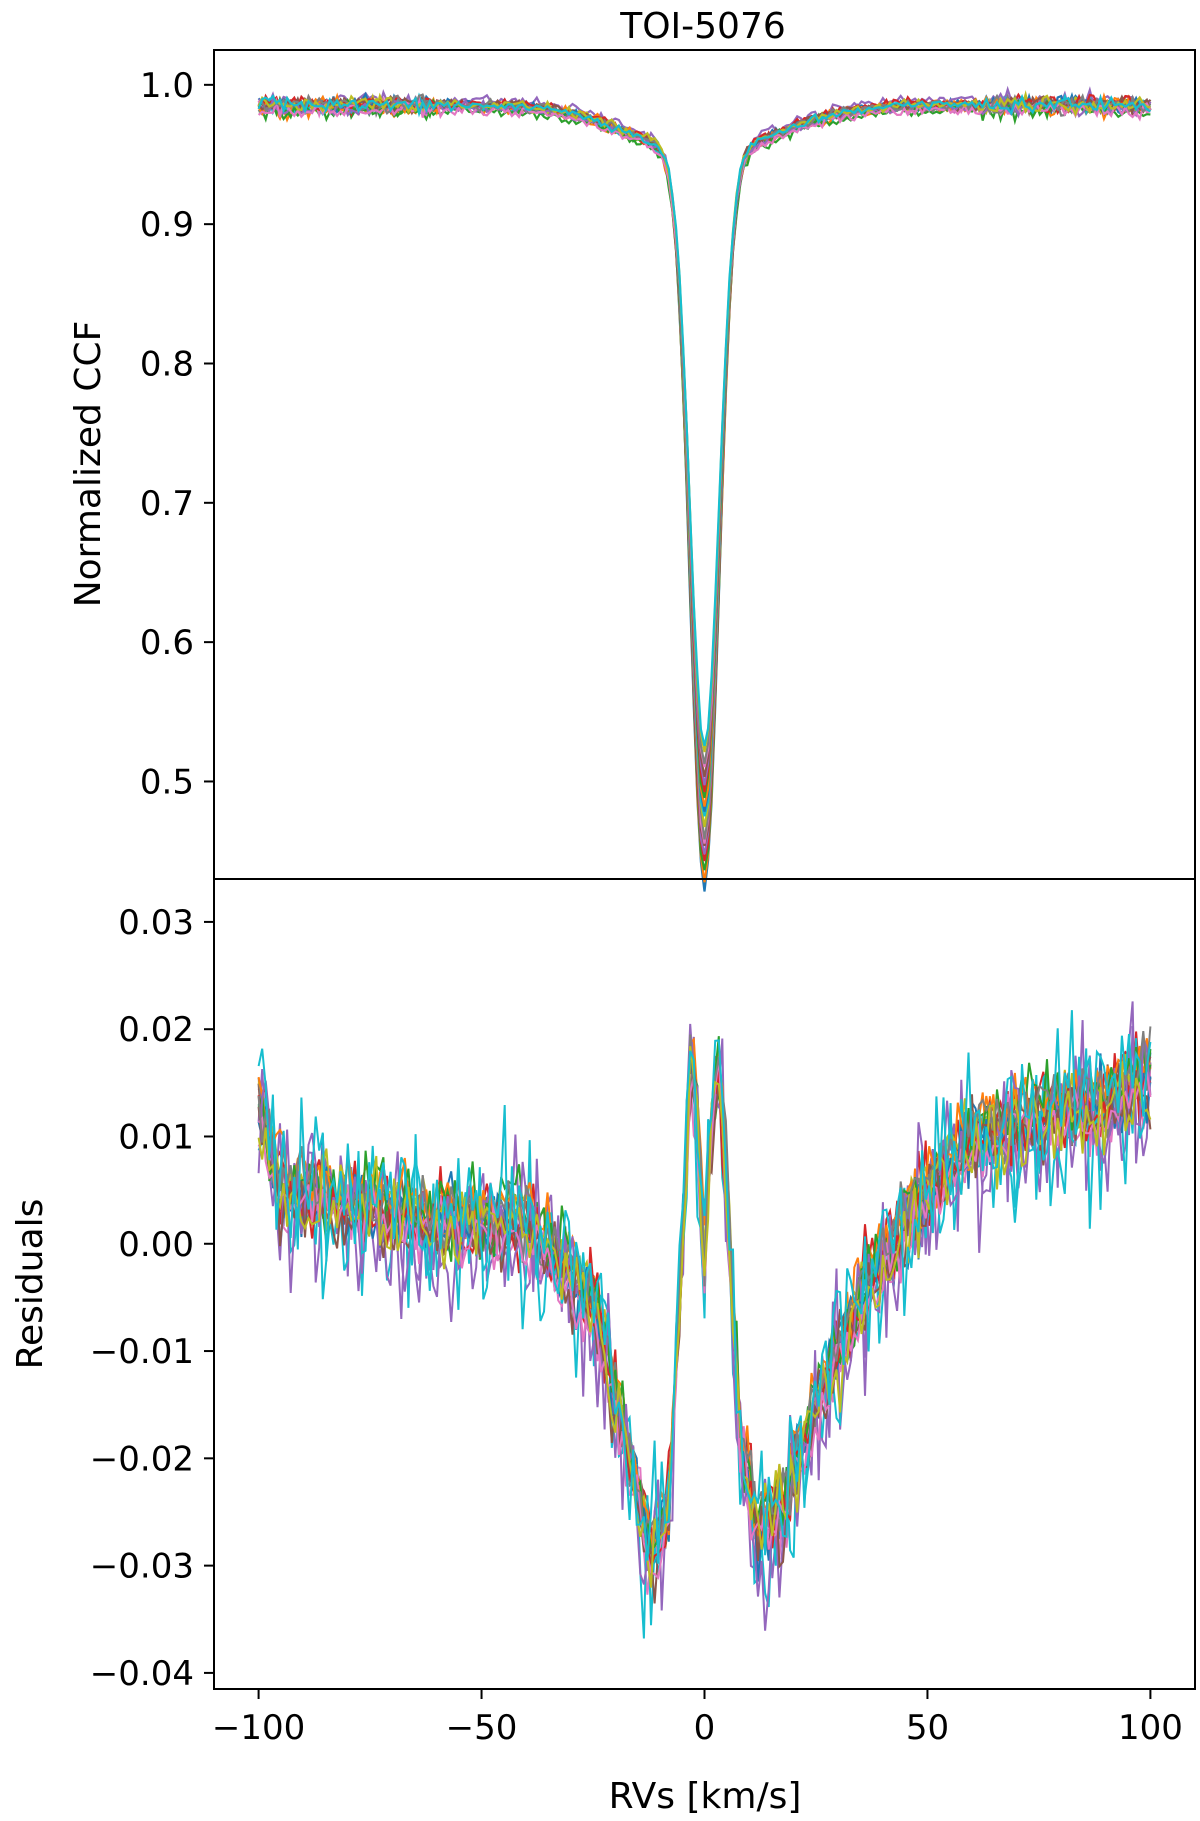 The width and height of the screenshot is (1200, 1821). What do you see at coordinates (258, 1728) in the screenshot?
I see `x-tick-label: −100` at bounding box center [258, 1728].